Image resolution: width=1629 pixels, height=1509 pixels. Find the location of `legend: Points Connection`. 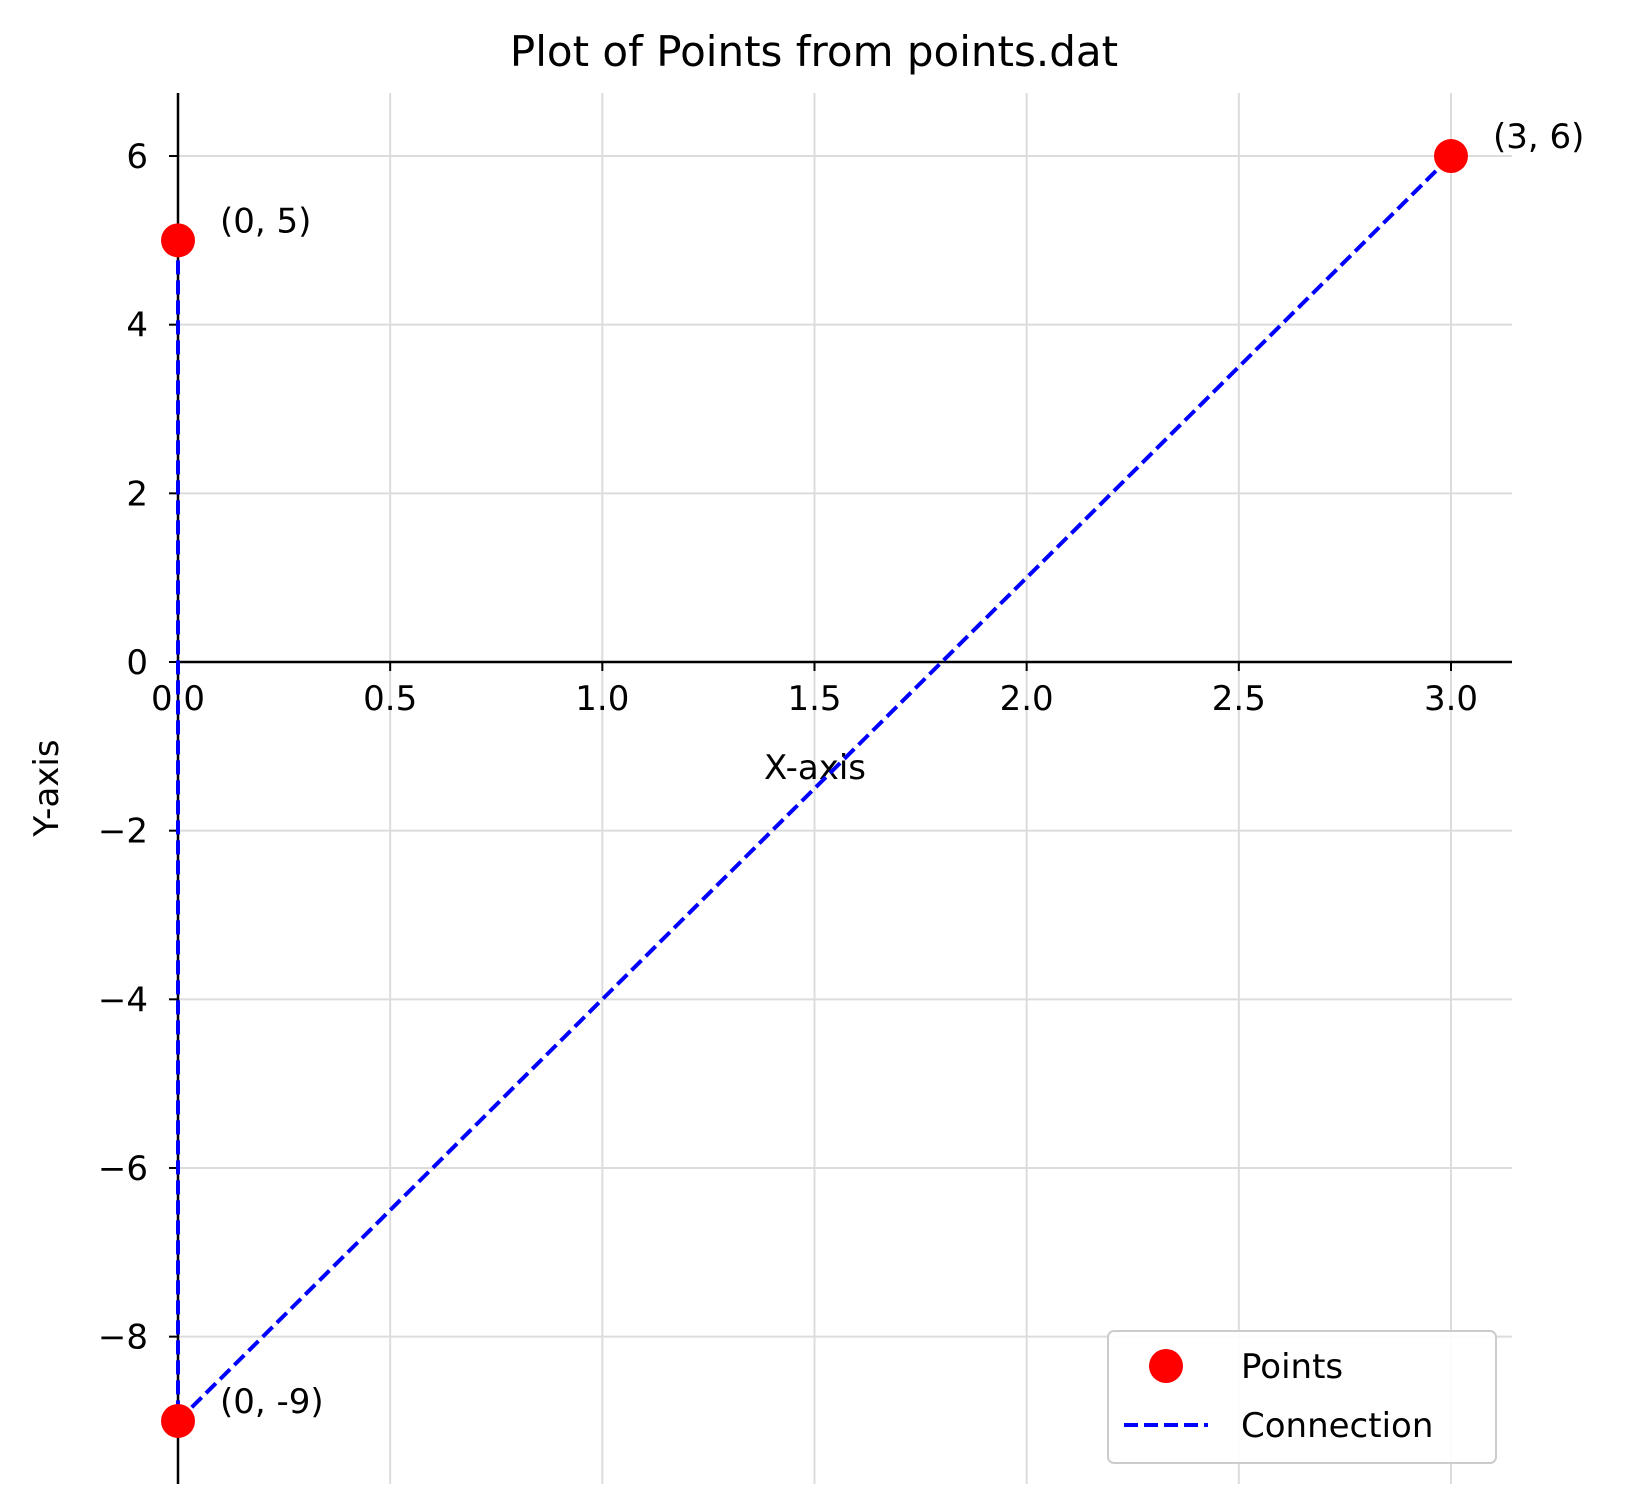

legend: Points Connection is located at coordinates (1302, 1397).